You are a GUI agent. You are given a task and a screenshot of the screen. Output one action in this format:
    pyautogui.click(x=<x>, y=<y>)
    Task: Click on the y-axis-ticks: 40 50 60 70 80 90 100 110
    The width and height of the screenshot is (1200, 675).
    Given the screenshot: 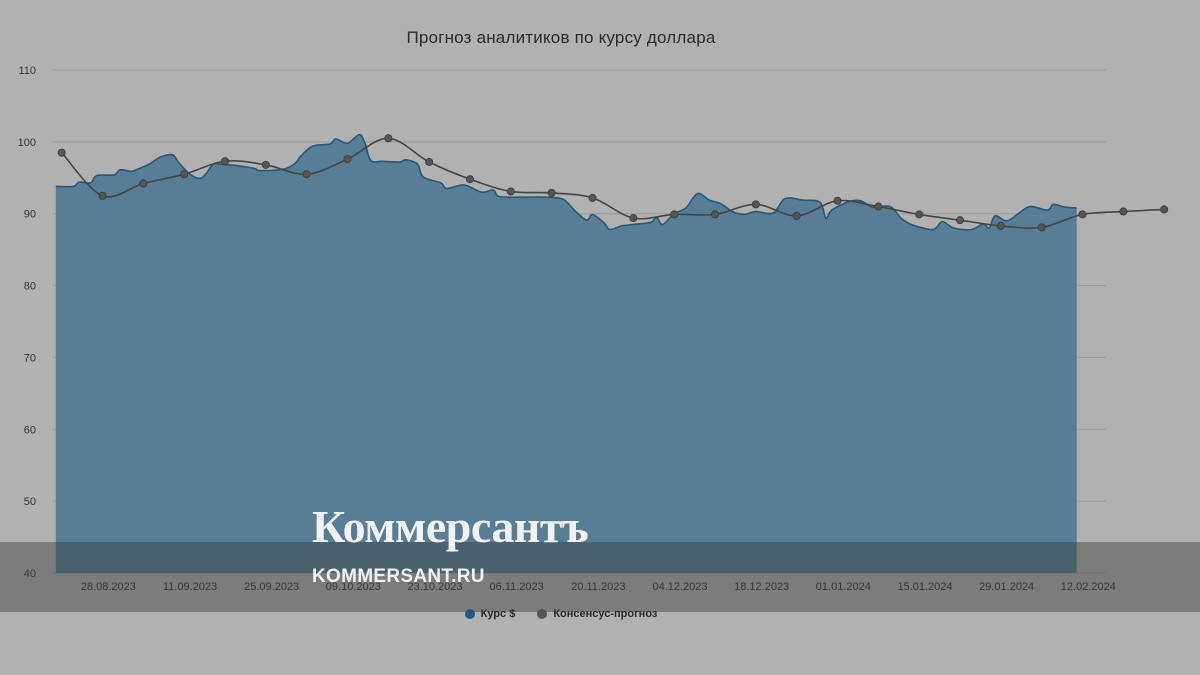 What is the action you would take?
    pyautogui.click(x=27, y=322)
    